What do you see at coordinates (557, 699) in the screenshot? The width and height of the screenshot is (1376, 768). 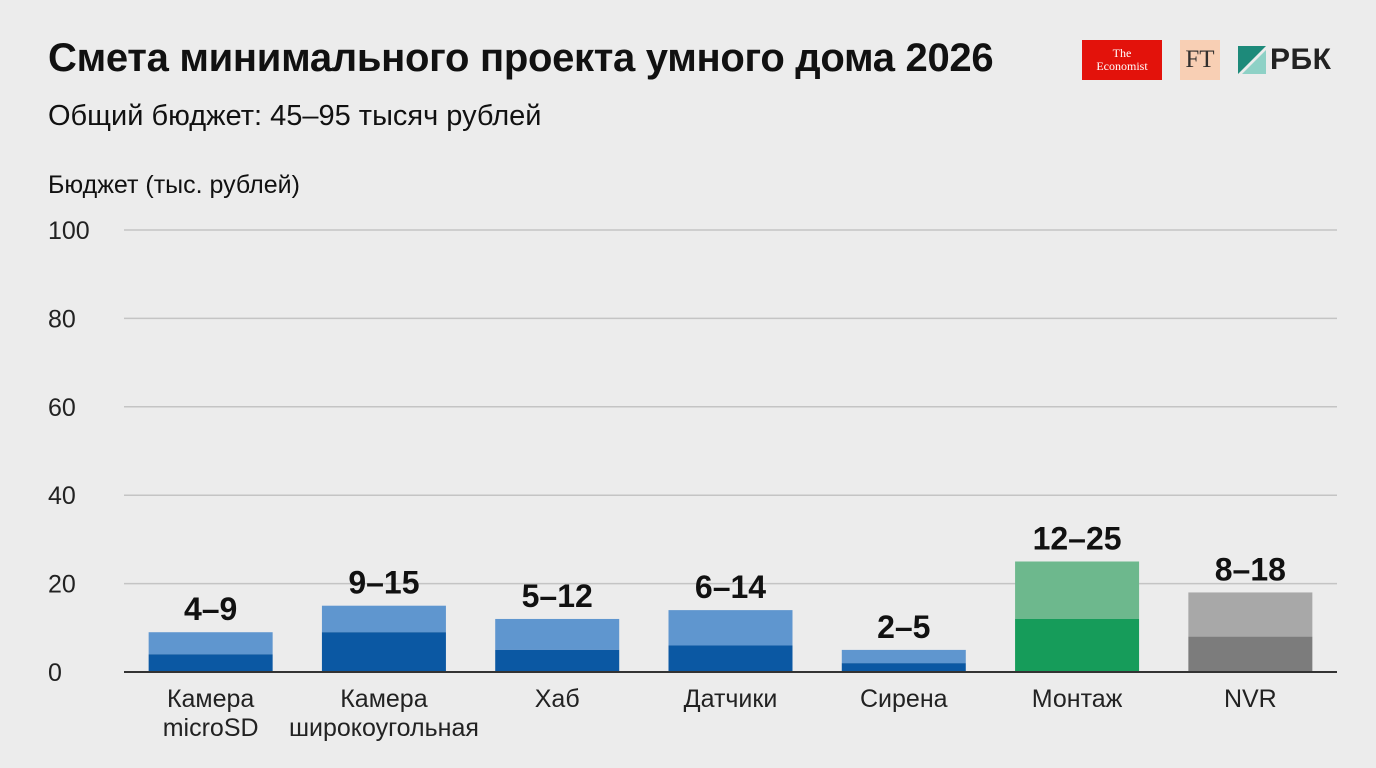 I see `x-tick-label: Хаб` at bounding box center [557, 699].